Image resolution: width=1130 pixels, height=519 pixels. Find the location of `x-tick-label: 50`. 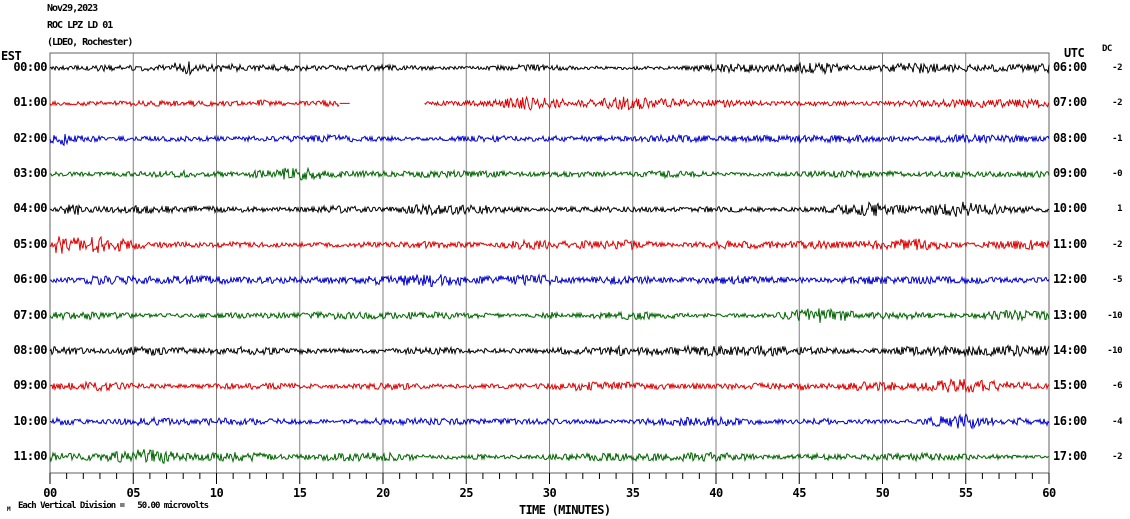

x-tick-label: 50 is located at coordinates (882, 493).